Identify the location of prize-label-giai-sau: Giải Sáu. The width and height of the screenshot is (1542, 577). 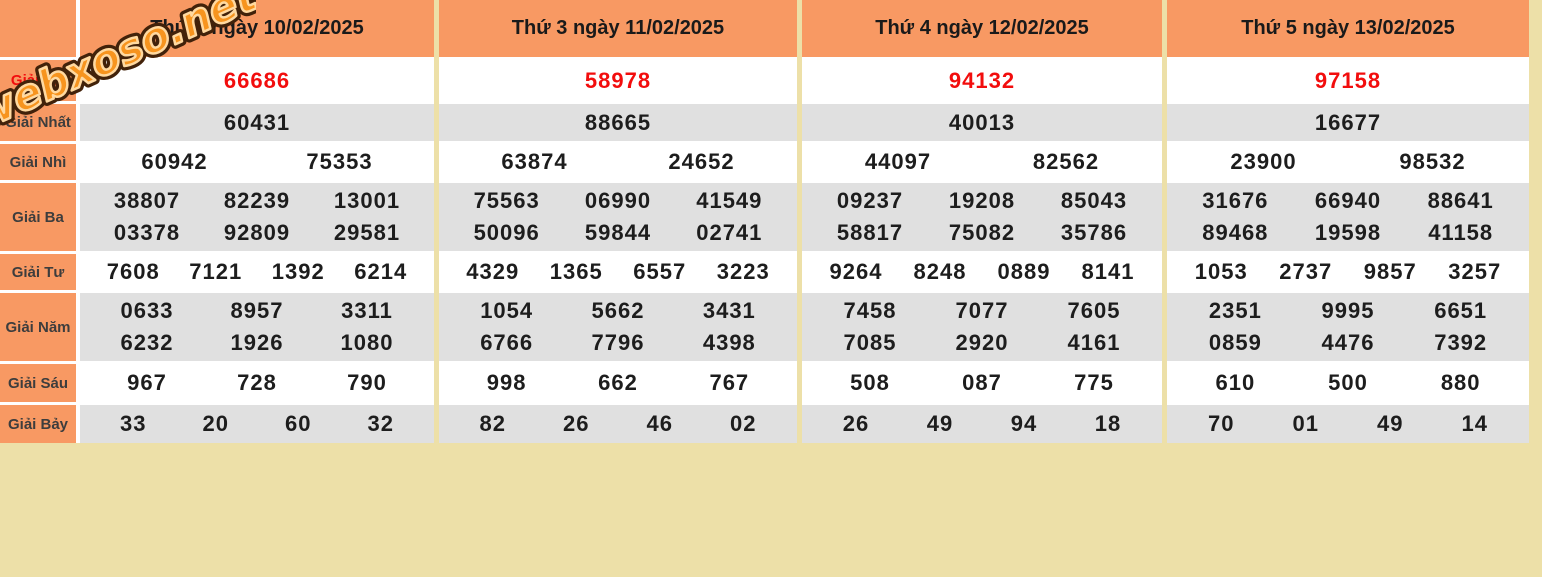
(38, 383).